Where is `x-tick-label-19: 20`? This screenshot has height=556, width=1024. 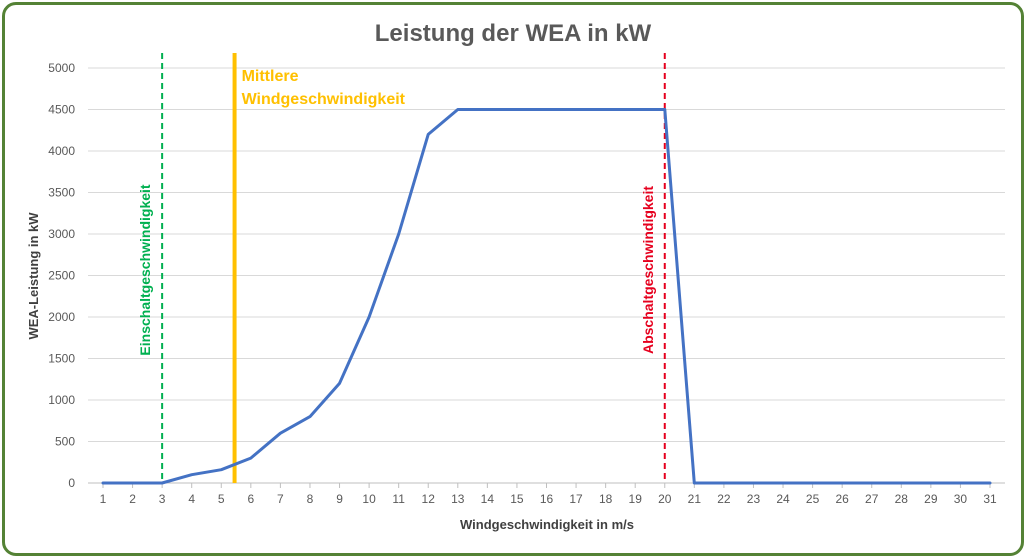 x-tick-label-19: 20 is located at coordinates (665, 499).